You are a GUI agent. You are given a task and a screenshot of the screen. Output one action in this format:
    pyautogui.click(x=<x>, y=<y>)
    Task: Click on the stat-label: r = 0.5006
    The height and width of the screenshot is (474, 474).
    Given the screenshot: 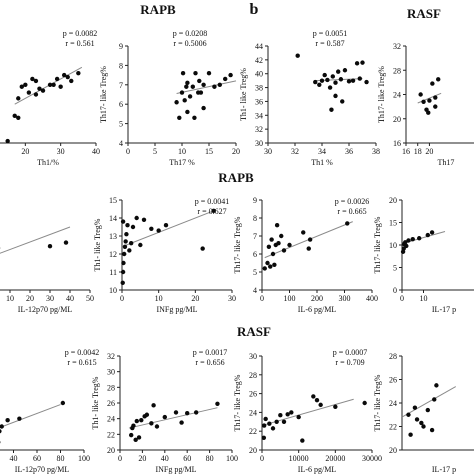 What is the action you would take?
    pyautogui.click(x=189, y=43)
    